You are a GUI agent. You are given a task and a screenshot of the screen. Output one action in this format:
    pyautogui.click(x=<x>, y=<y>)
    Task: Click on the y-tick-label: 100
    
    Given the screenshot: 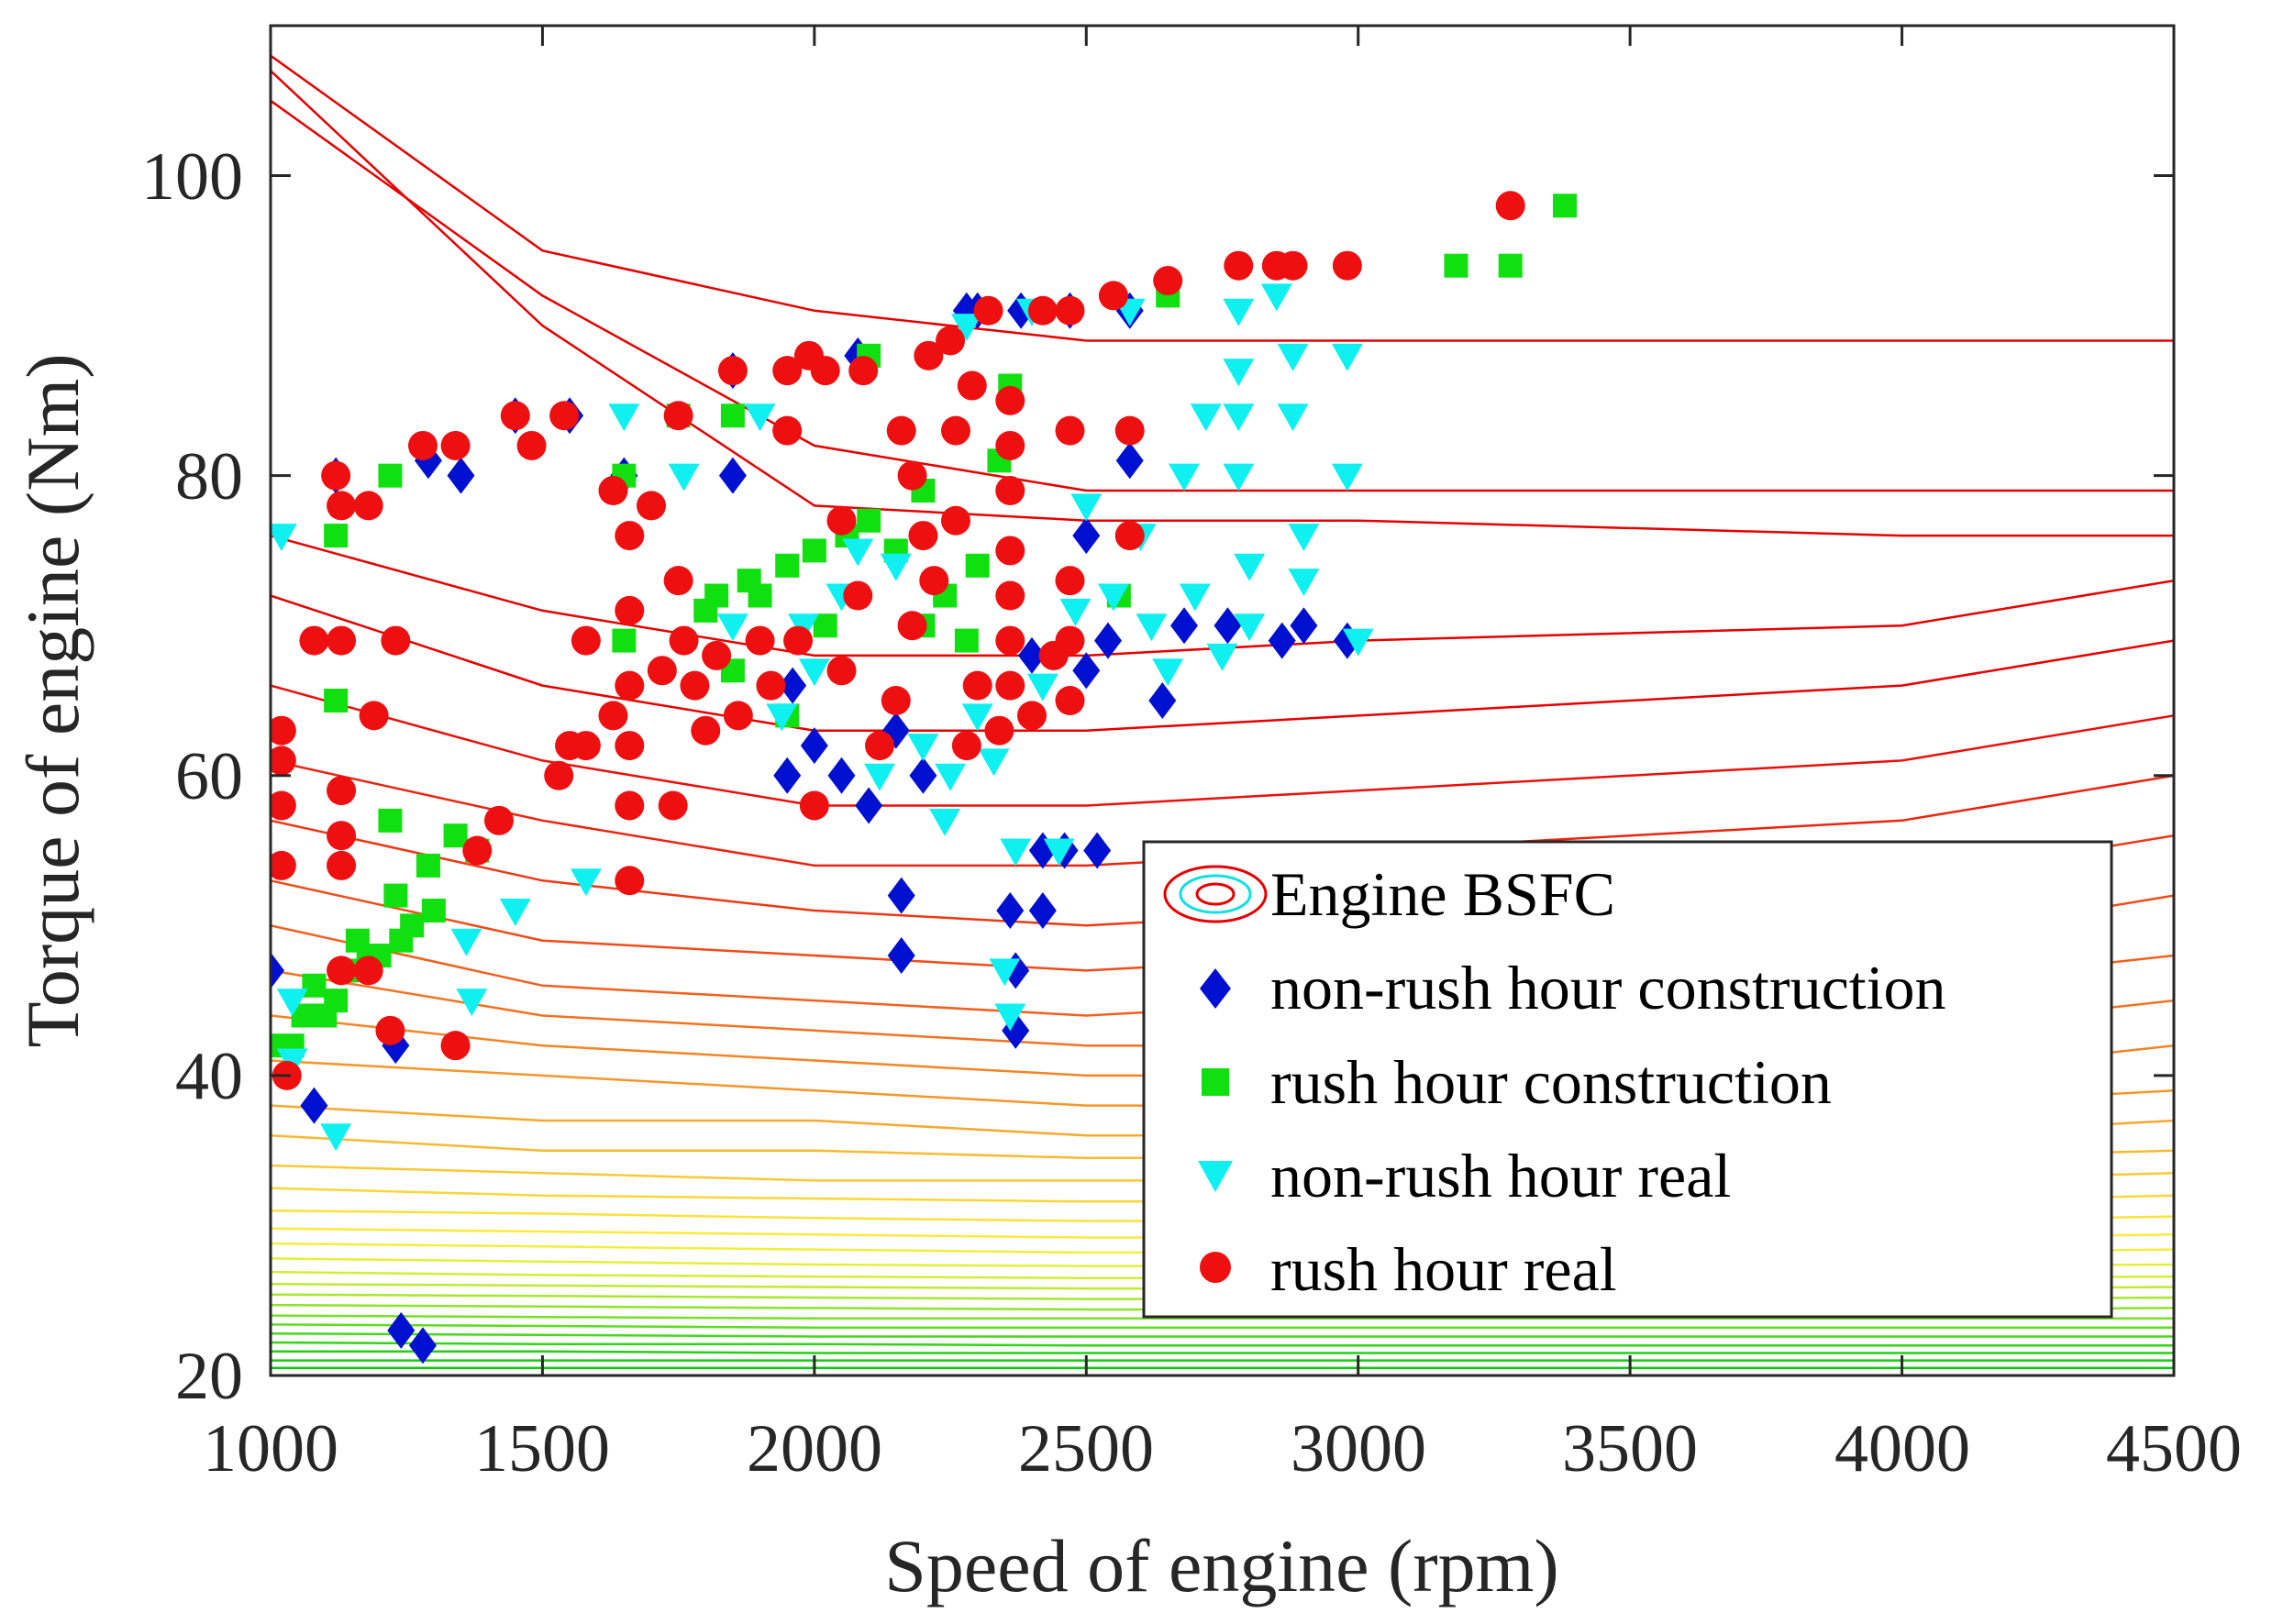 What is the action you would take?
    pyautogui.click(x=192, y=177)
    